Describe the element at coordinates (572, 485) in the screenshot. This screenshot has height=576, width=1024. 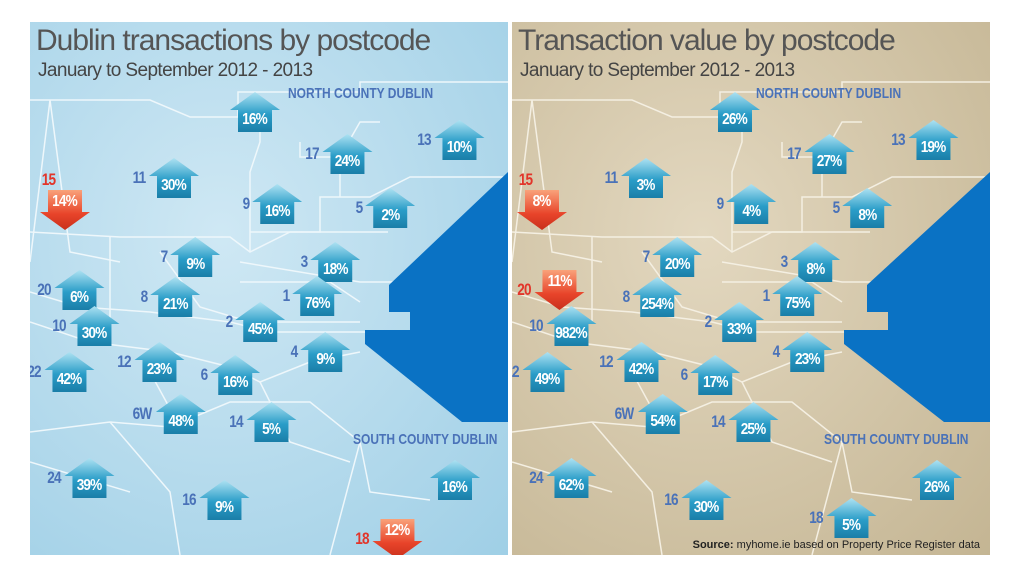
I see `change-percent: 62%` at that location.